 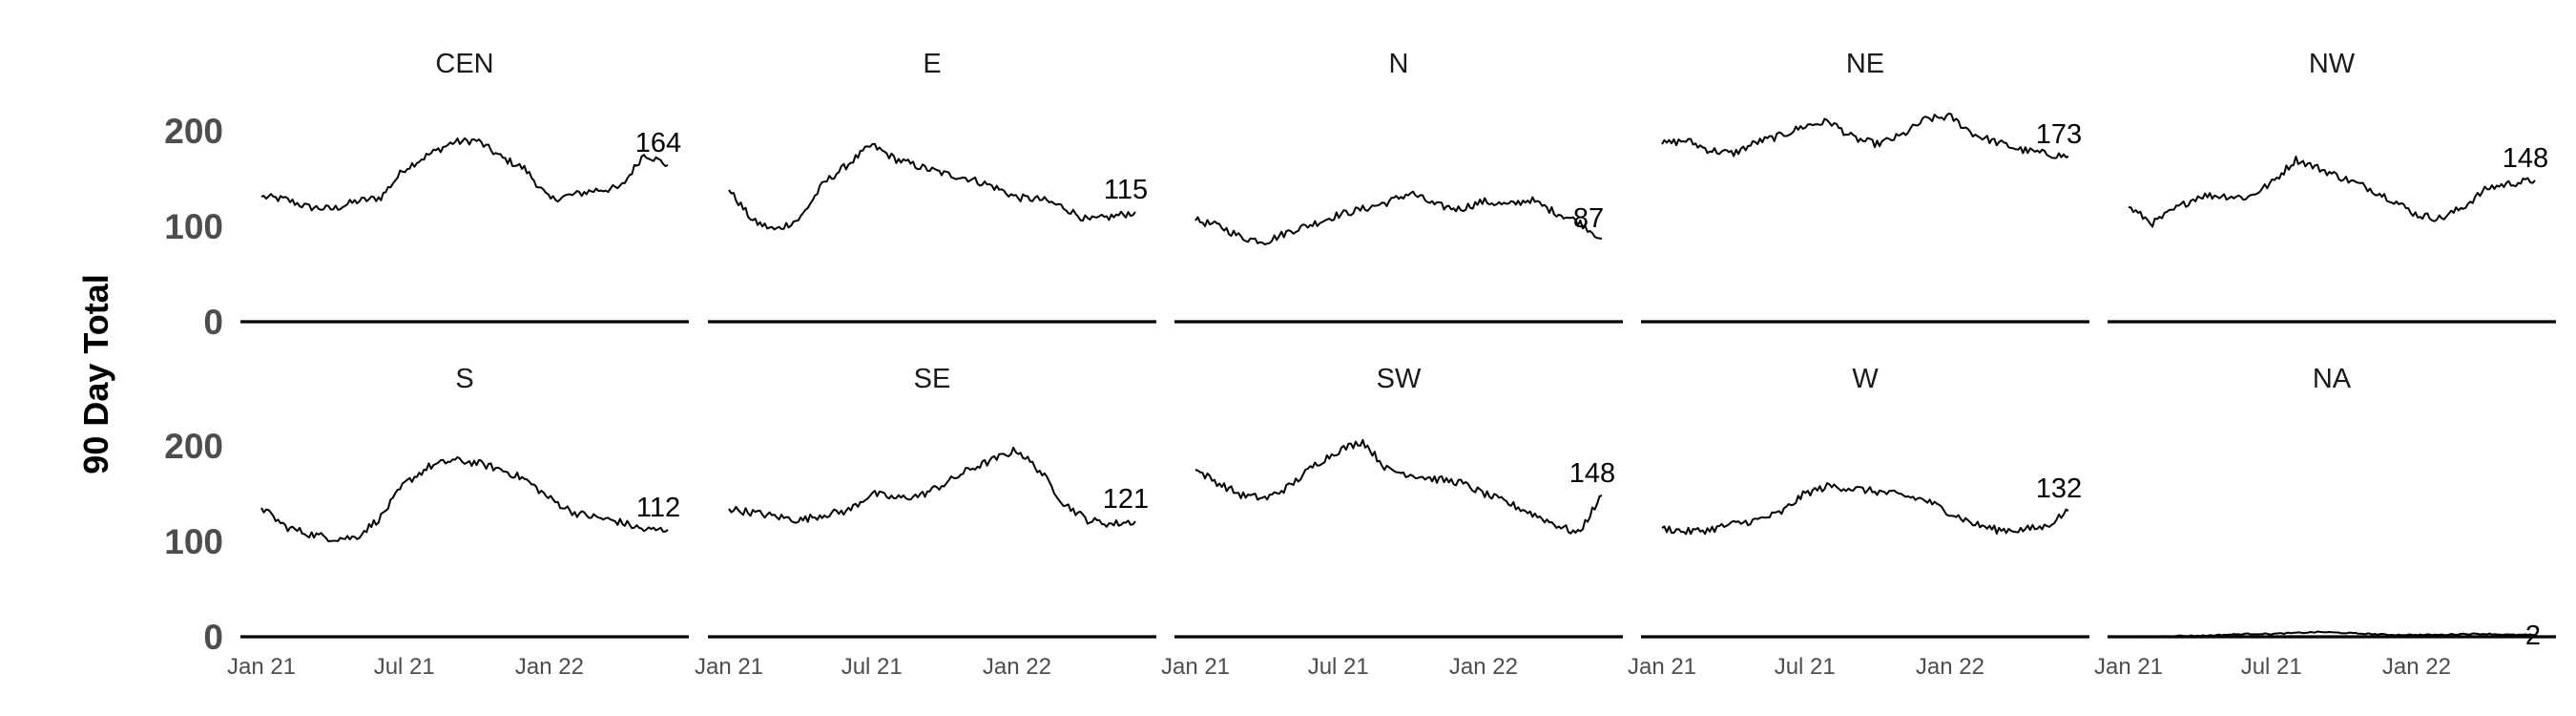 What do you see at coordinates (1865, 64) in the screenshot?
I see `facet-title: NE` at bounding box center [1865, 64].